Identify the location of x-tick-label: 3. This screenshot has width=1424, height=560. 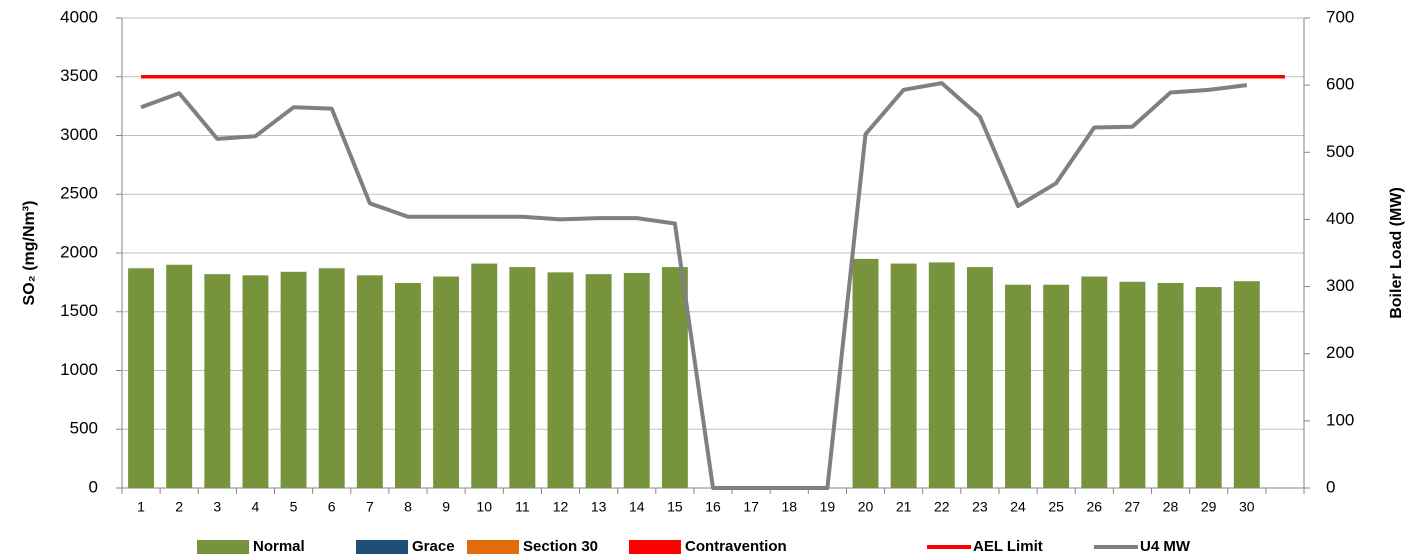
(217, 507).